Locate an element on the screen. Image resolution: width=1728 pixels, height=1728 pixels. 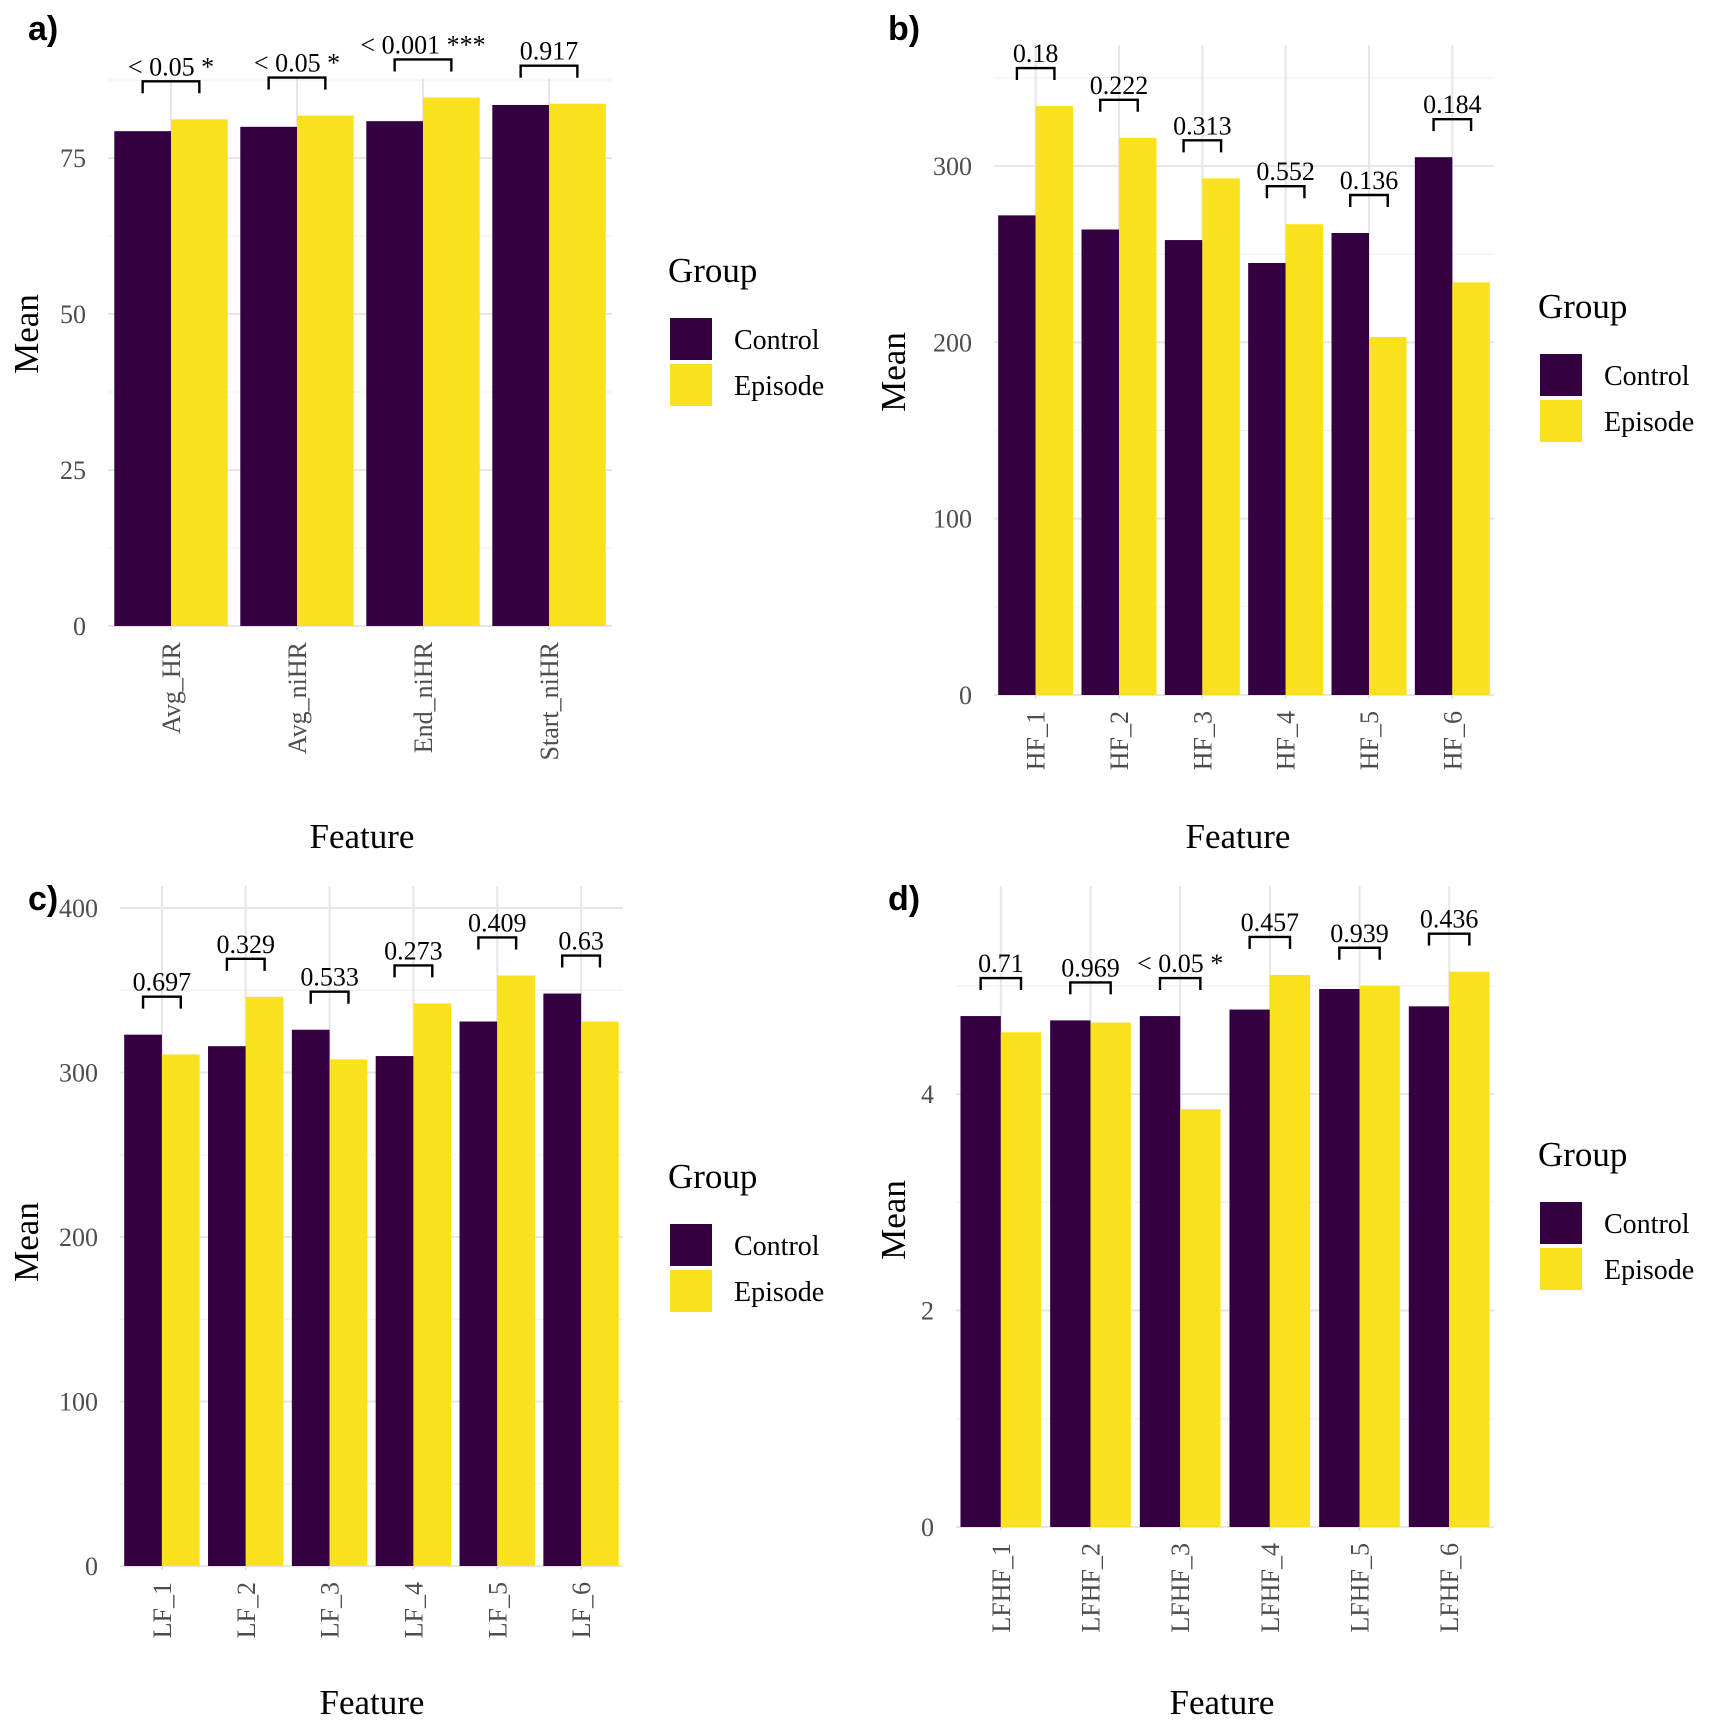
p-value-label: 0.313 is located at coordinates (1202, 125).